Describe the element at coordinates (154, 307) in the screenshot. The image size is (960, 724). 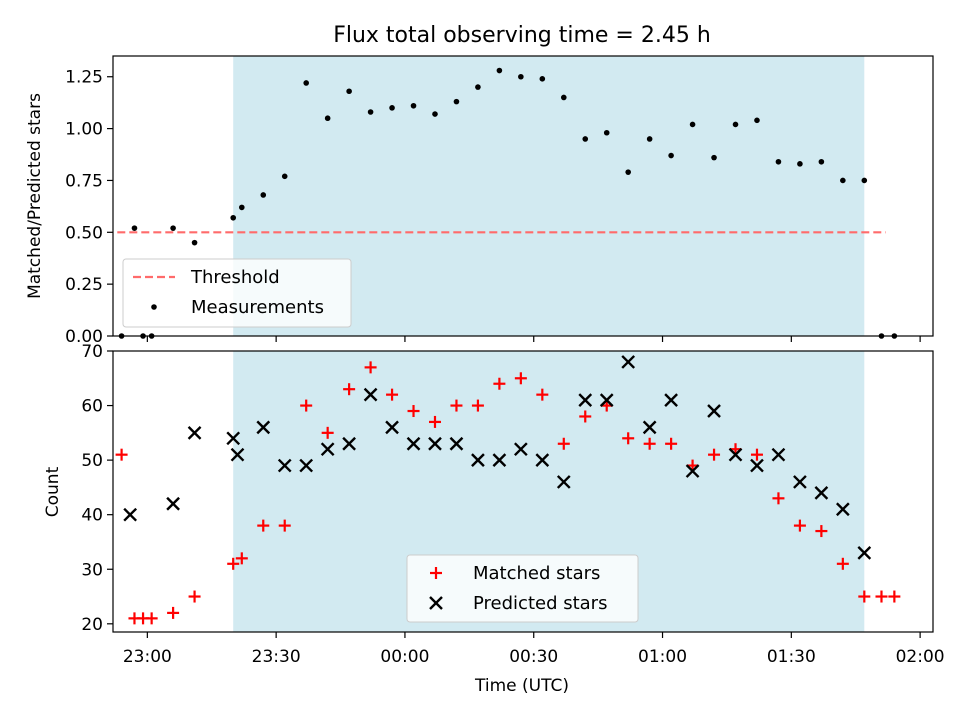
I see `legend-measurement-swatch` at that location.